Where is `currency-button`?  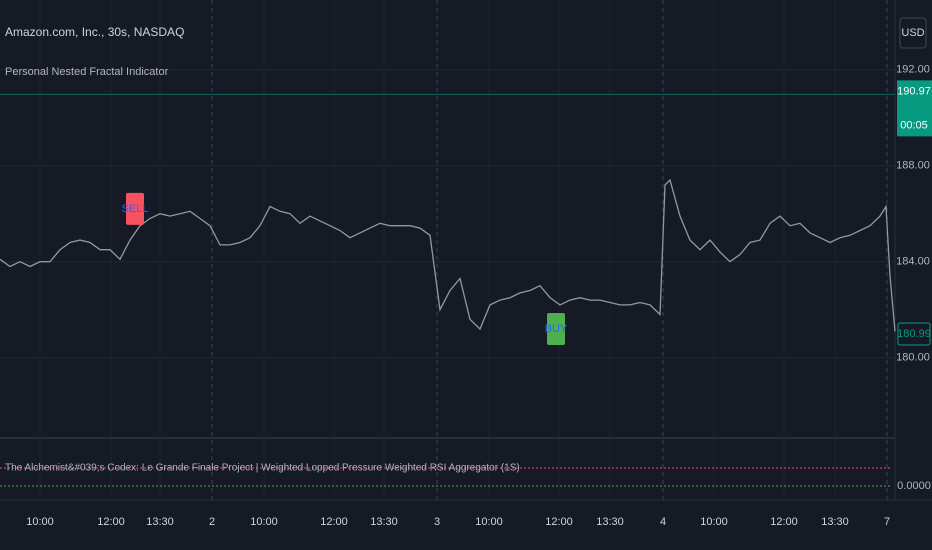 currency-button is located at coordinates (913, 33).